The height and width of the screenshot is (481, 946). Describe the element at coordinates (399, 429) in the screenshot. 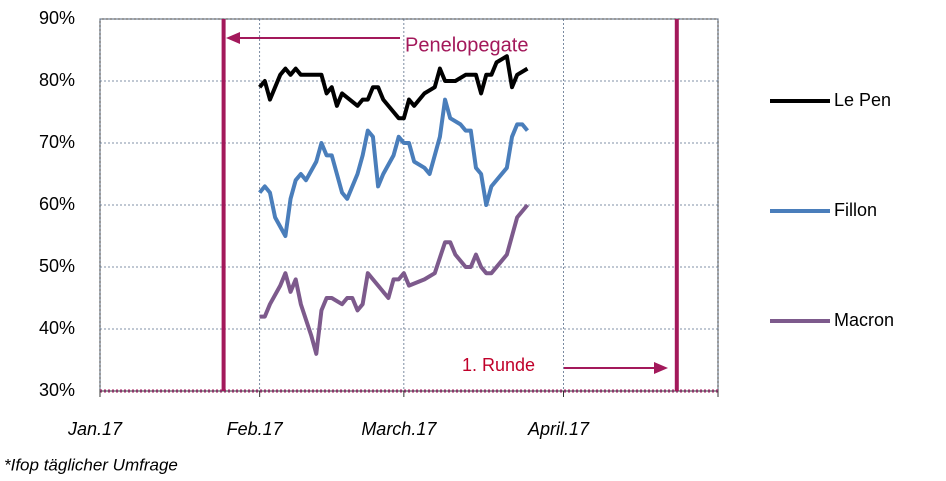

I see `x-tick-label: March.17` at that location.